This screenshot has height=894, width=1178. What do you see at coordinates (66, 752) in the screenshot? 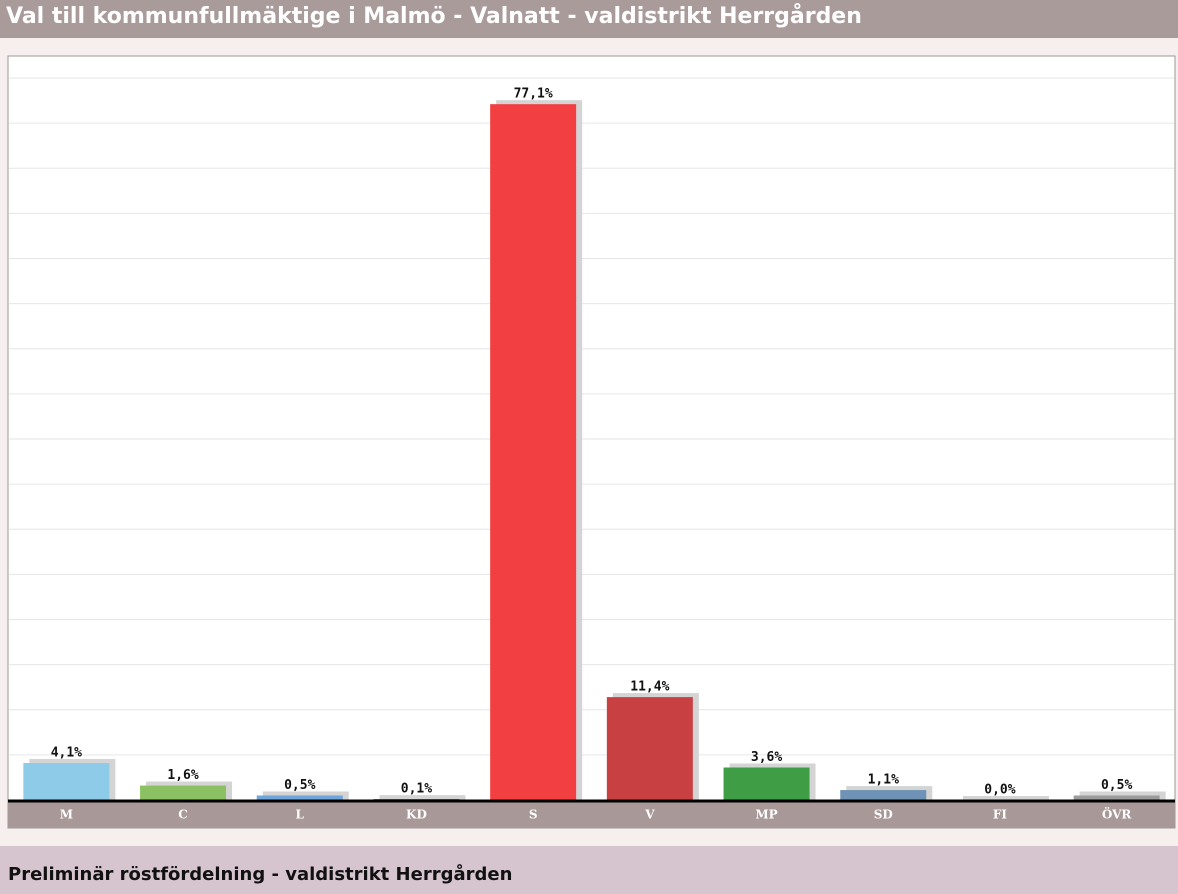
I see `value-label: 4,1%` at bounding box center [66, 752].